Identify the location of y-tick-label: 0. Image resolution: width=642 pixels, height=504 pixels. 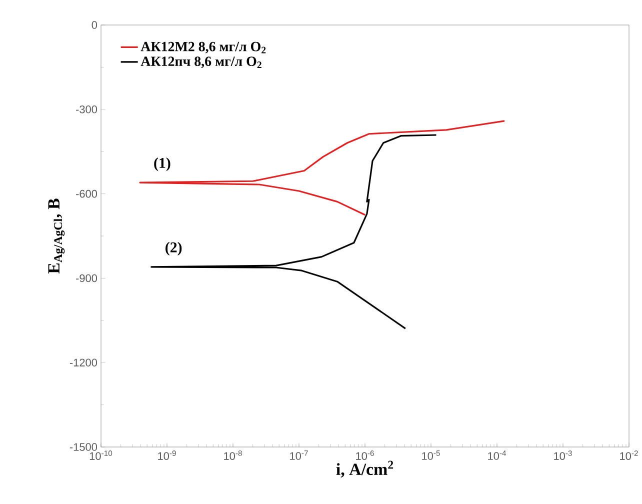
(95, 25).